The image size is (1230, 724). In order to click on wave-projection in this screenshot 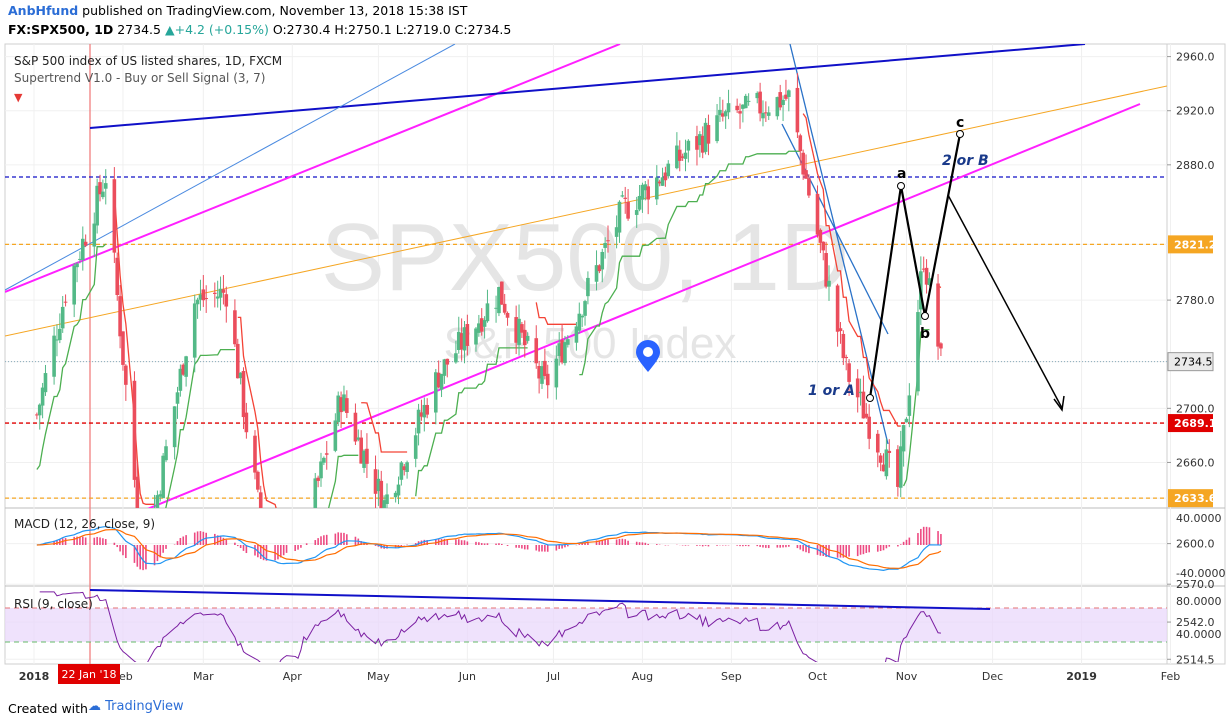, I will do `click(965, 271)`.